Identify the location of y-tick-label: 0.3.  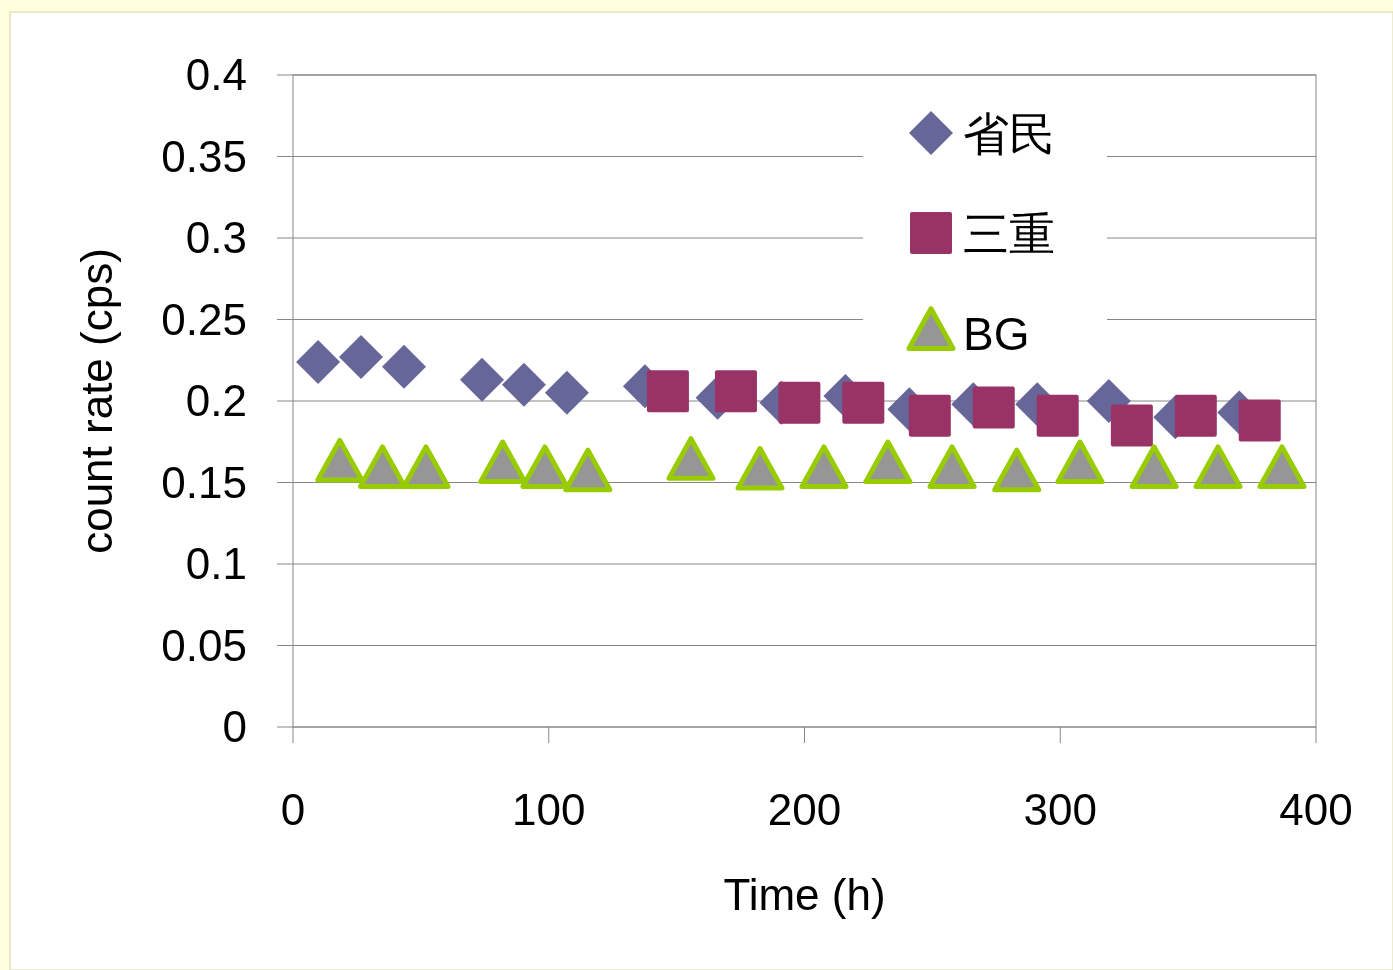
(216, 237).